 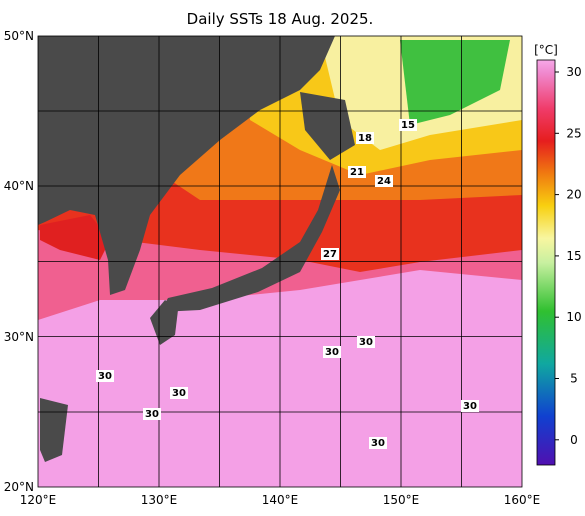 I want to click on colorbar: [°C] 30 25 20 15 10 5 0, so click(x=558, y=254).